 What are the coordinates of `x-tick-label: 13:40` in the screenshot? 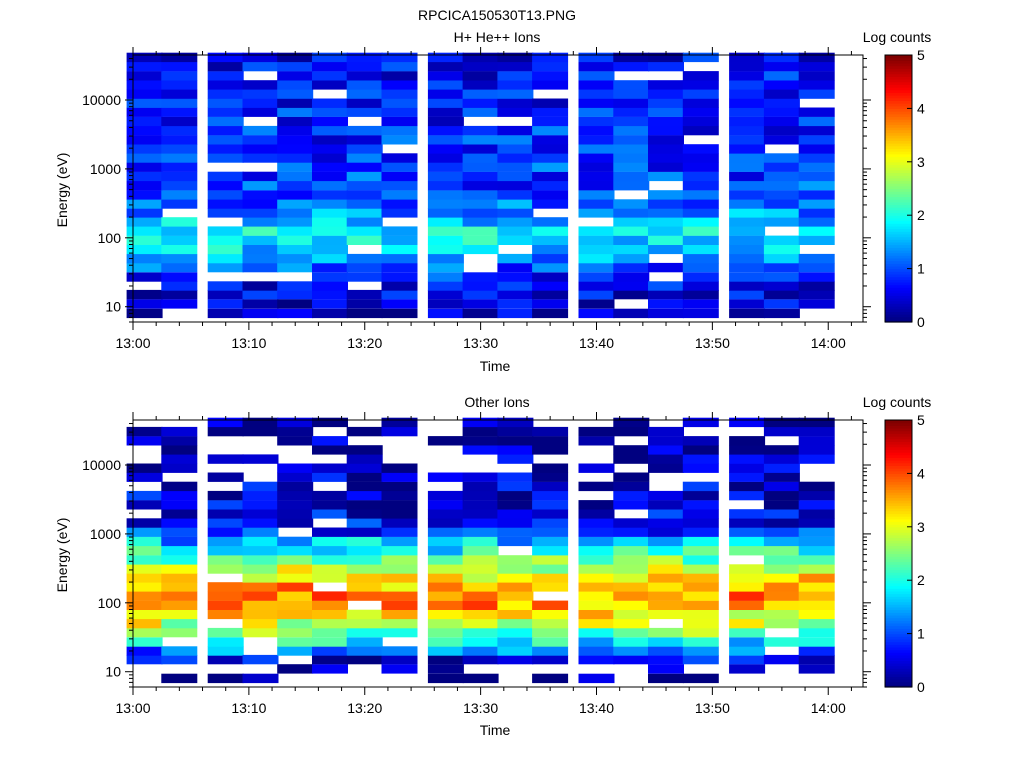 It's located at (596, 343).